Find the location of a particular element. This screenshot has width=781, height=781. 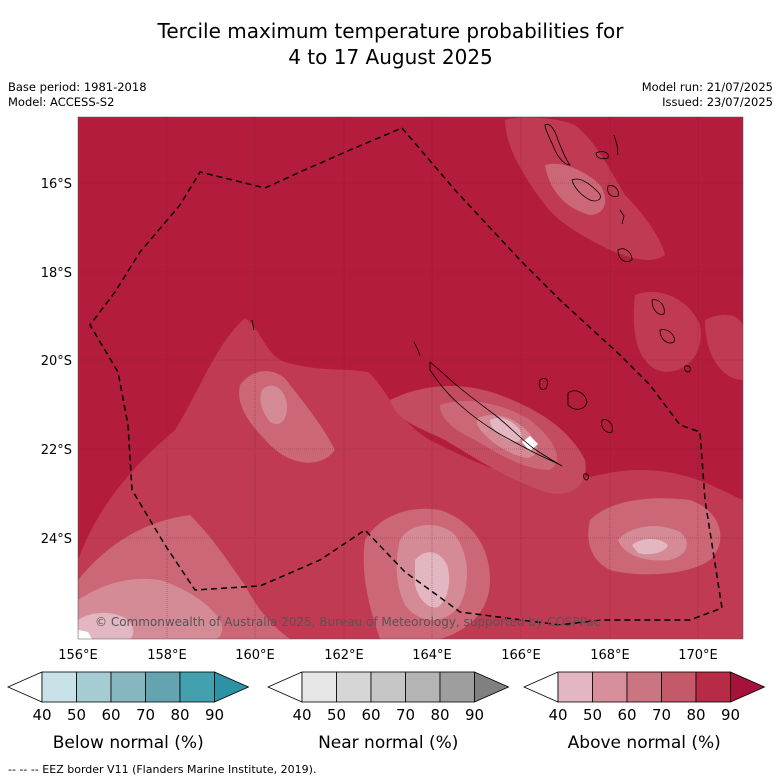

colorbar-title: Below normal (%) is located at coordinates (128, 743).